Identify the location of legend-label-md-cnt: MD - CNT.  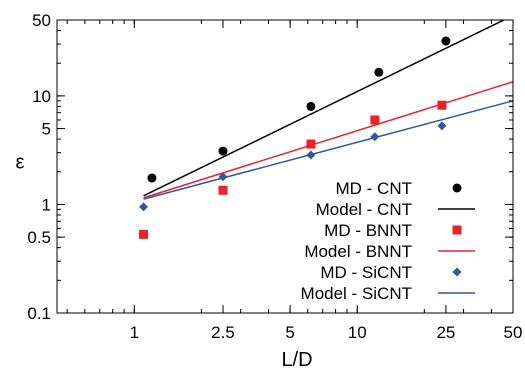
(374, 188).